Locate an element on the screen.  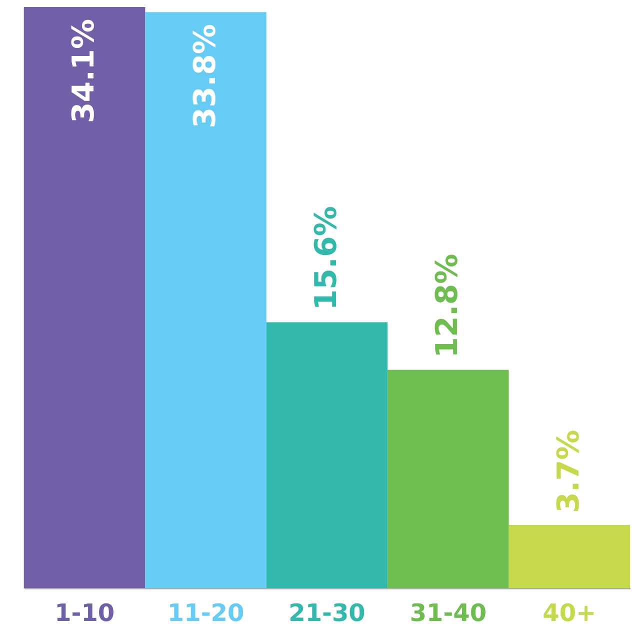
x-tick-label: 21-30 is located at coordinates (327, 613).